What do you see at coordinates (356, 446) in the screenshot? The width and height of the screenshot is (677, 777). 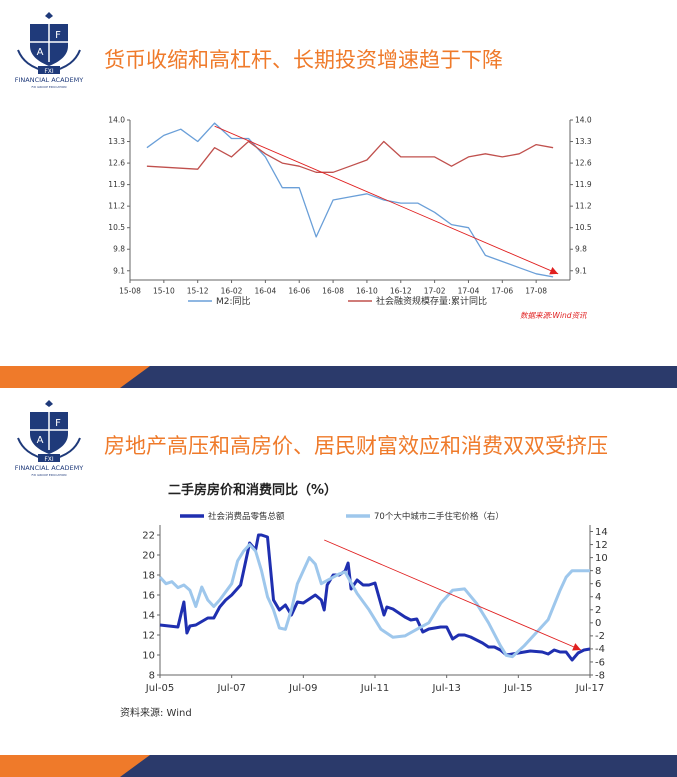 I see `slide-title: 房地产高压和高房价、居民财富效应和消费双双受挤压` at bounding box center [356, 446].